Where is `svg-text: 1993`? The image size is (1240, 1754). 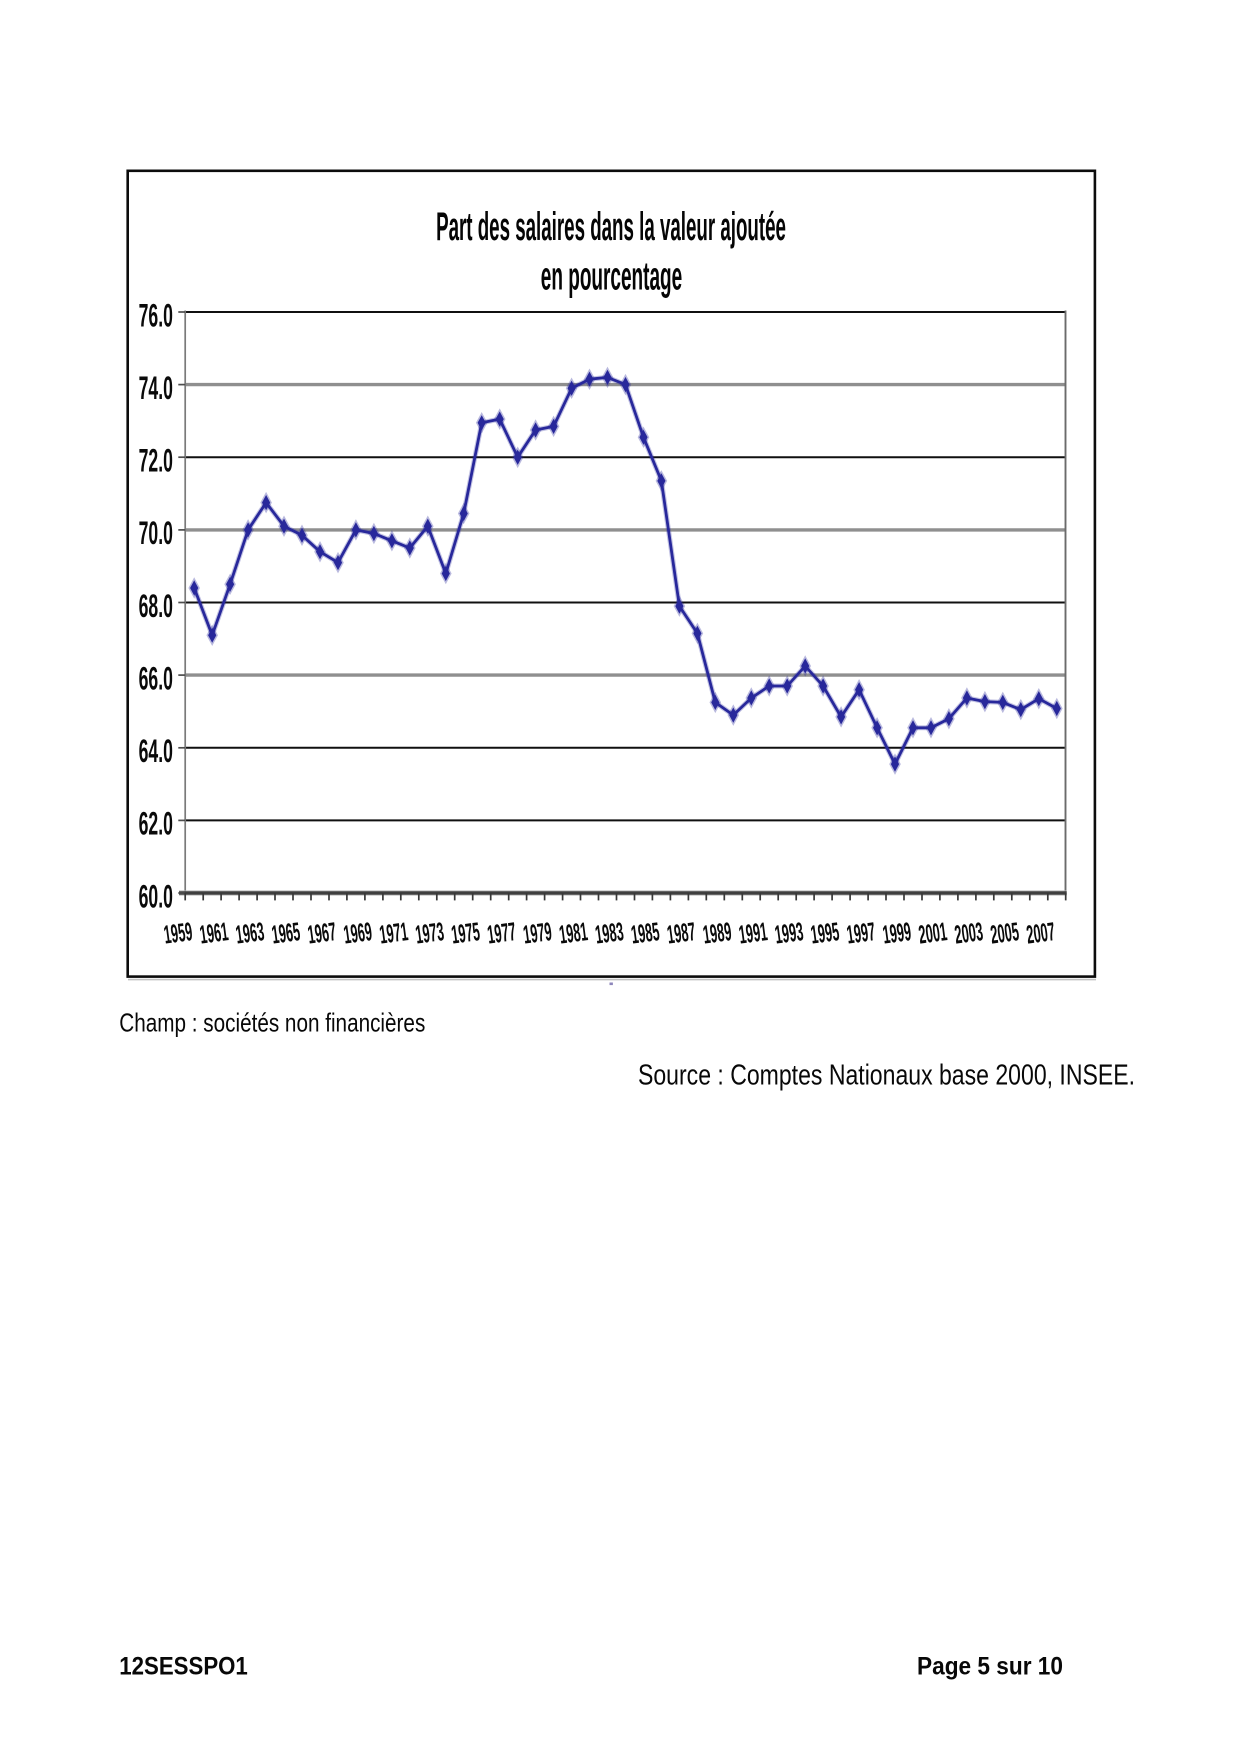
svg-text: 1993 is located at coordinates (789, 933).